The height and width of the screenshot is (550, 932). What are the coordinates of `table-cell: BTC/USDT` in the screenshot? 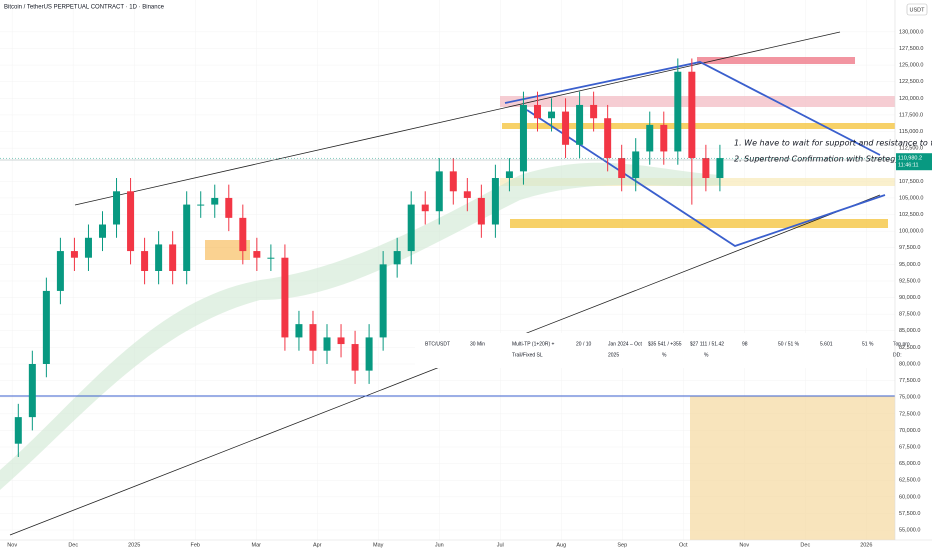 It's located at (437, 344).